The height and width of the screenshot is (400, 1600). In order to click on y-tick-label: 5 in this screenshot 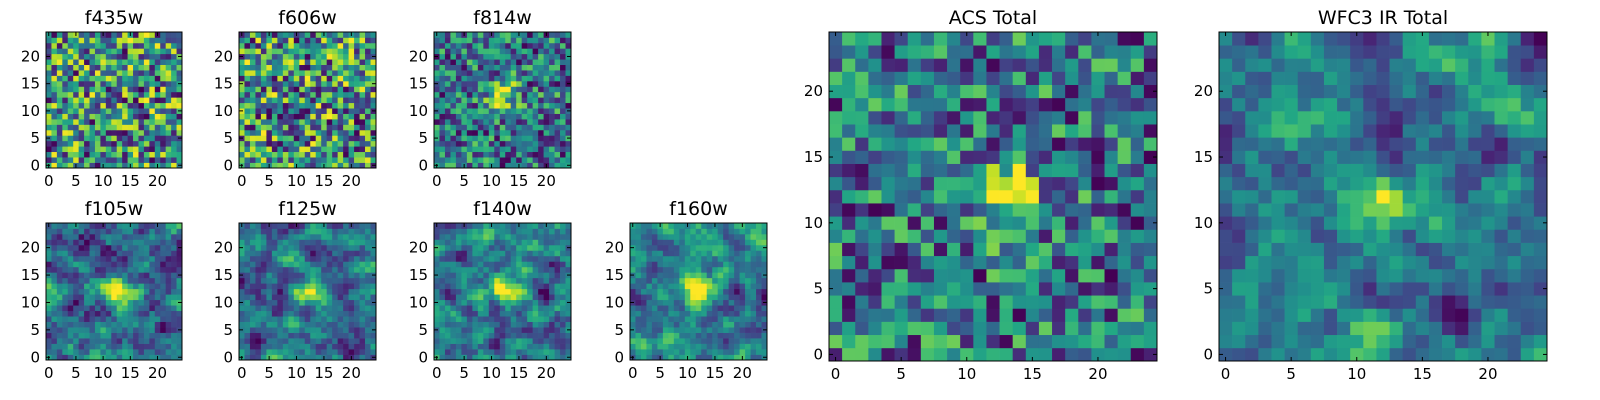, I will do `click(35, 330)`.